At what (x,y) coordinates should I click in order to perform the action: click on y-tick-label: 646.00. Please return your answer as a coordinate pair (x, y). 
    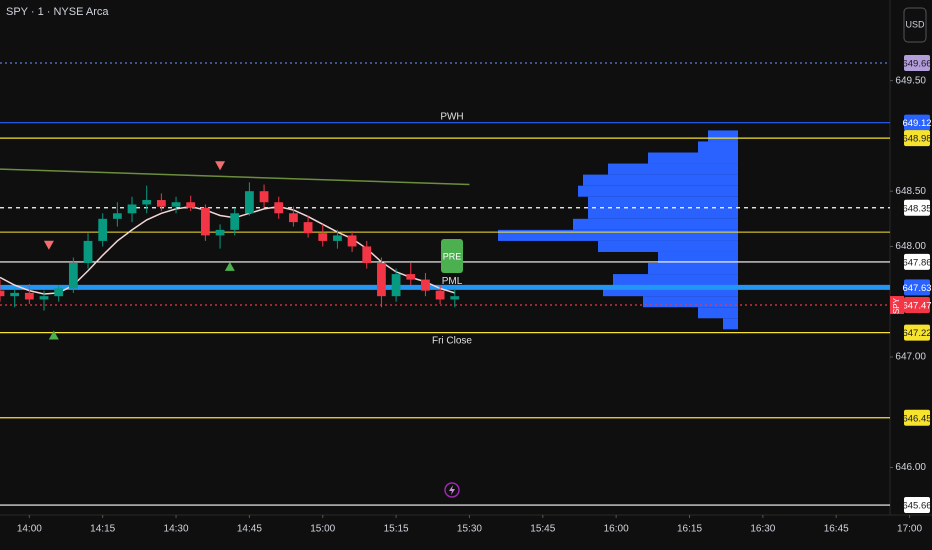
    Looking at the image, I should click on (910, 467).